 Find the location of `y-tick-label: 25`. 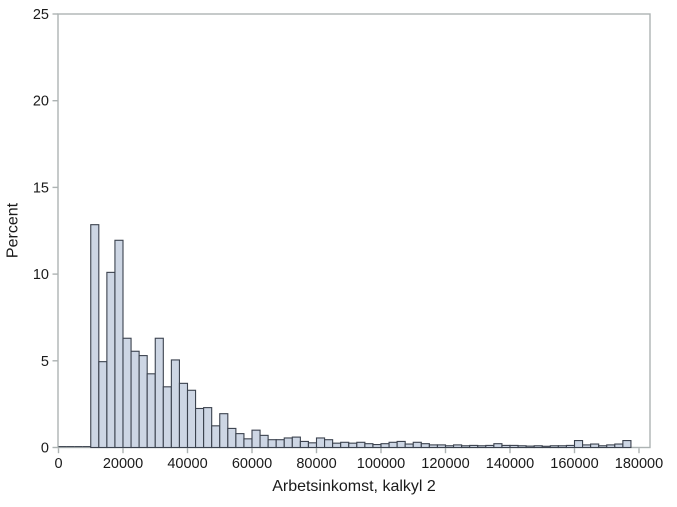

y-tick-label: 25 is located at coordinates (41, 15).